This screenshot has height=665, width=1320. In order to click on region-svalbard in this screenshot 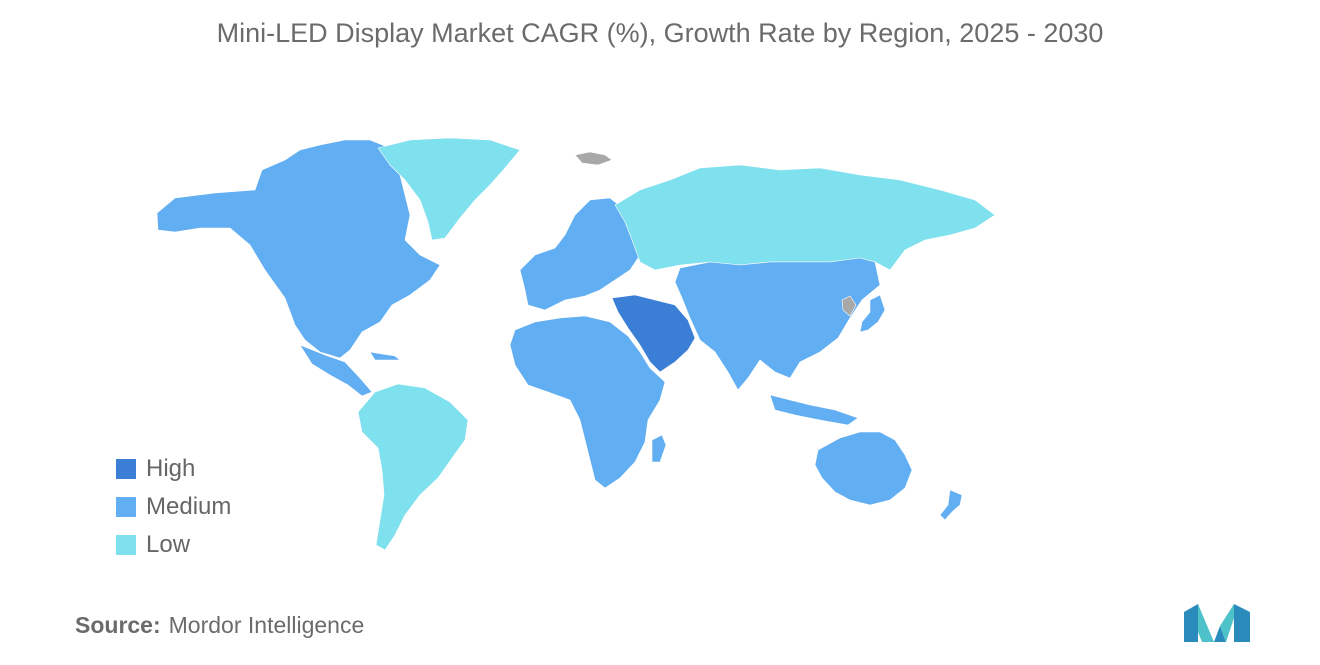, I will do `click(593, 158)`.